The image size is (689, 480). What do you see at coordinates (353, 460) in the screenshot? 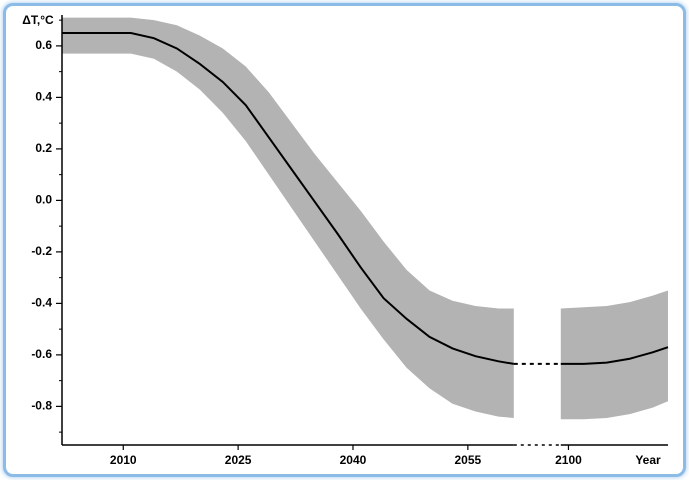
I see `x-tick-label: 2040` at bounding box center [353, 460].